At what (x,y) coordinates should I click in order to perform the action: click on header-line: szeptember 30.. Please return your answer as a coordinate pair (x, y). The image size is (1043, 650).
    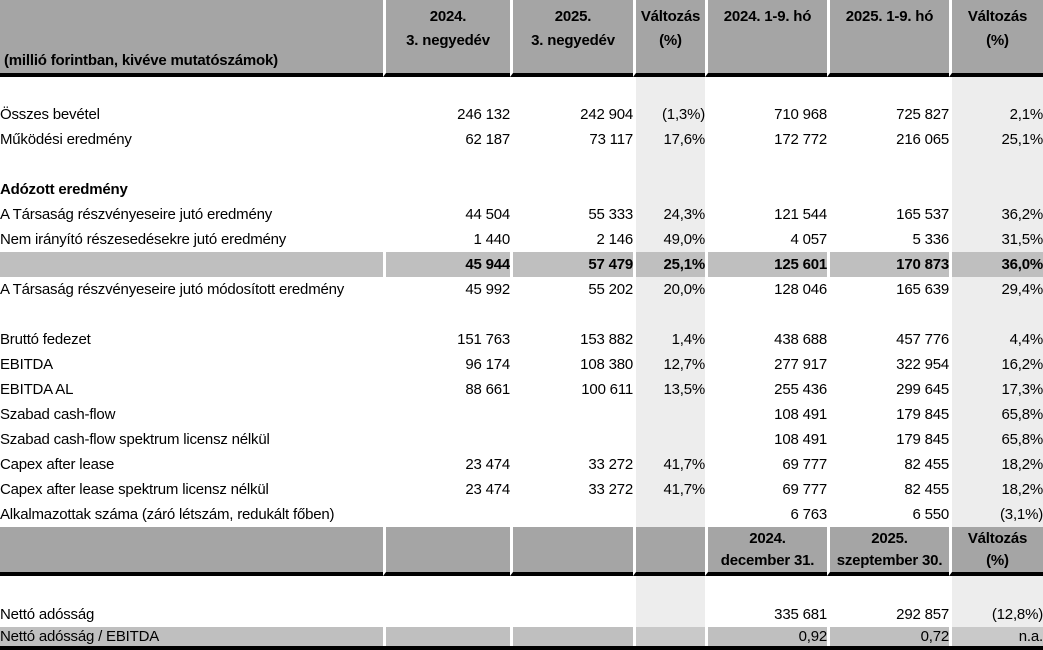
    Looking at the image, I should click on (889, 560).